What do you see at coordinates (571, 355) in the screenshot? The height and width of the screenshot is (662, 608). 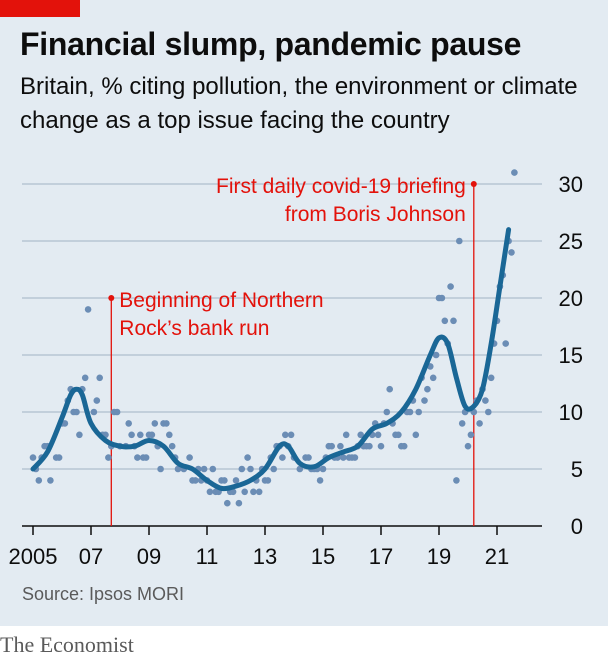 I see `y-tick-label: 15` at bounding box center [571, 355].